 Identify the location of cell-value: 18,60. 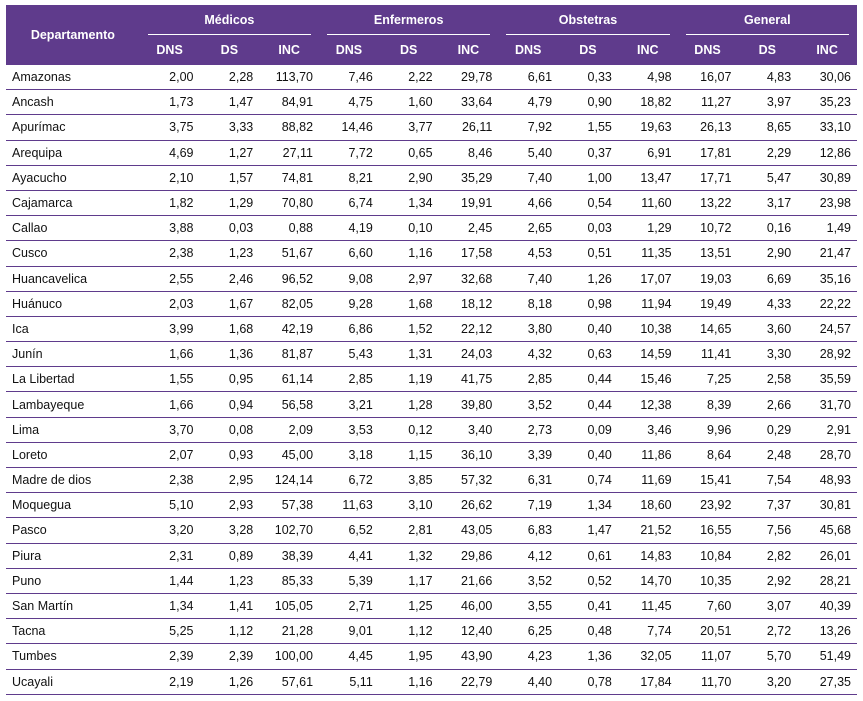
(647, 505).